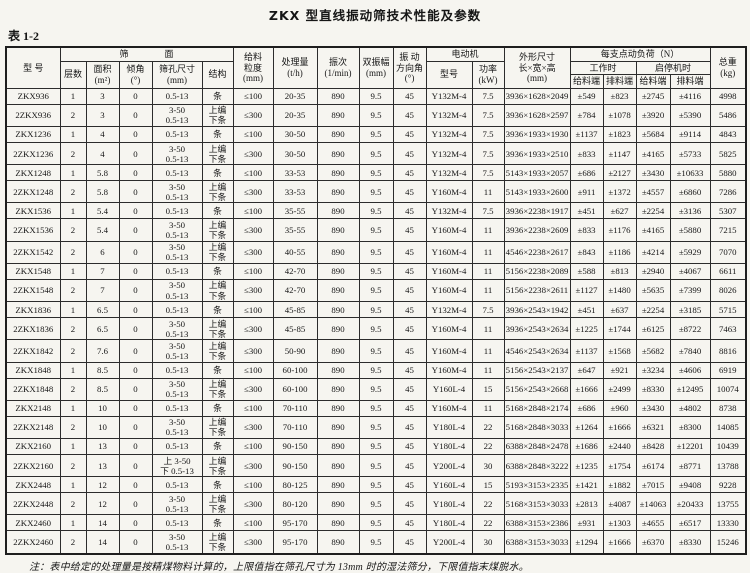 The image size is (750, 573). Describe the element at coordinates (537, 389) in the screenshot. I see `cell-dimensions: 5156×2543×2668` at that location.